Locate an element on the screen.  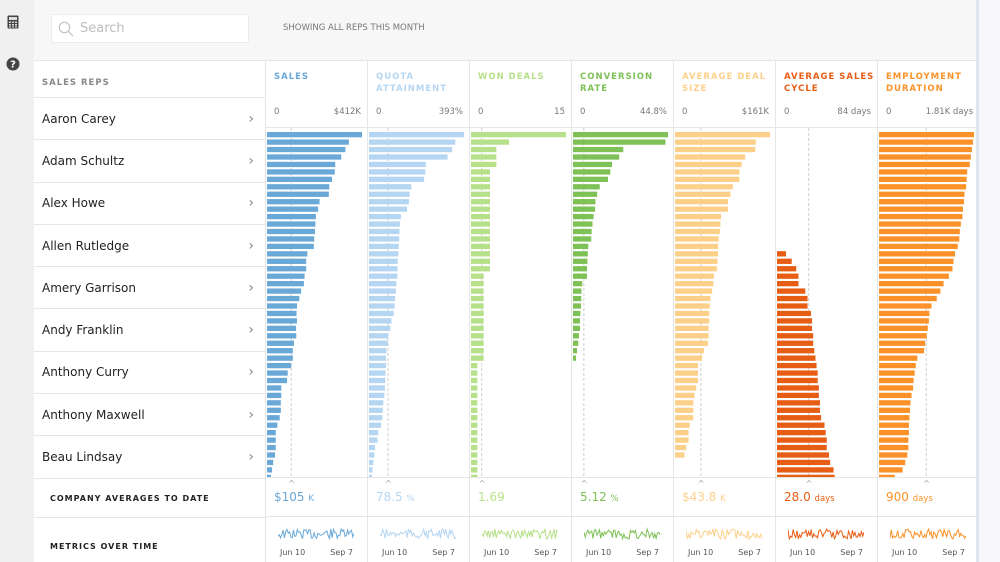
column-title: WON DEALS is located at coordinates (511, 77).